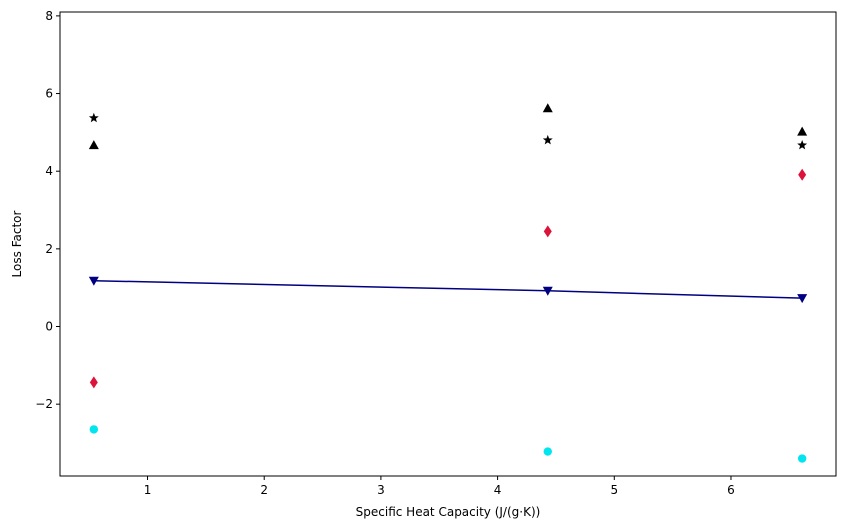 The height and width of the screenshot is (528, 844). What do you see at coordinates (49, 327) in the screenshot?
I see `y-tick-label: 0` at bounding box center [49, 327].